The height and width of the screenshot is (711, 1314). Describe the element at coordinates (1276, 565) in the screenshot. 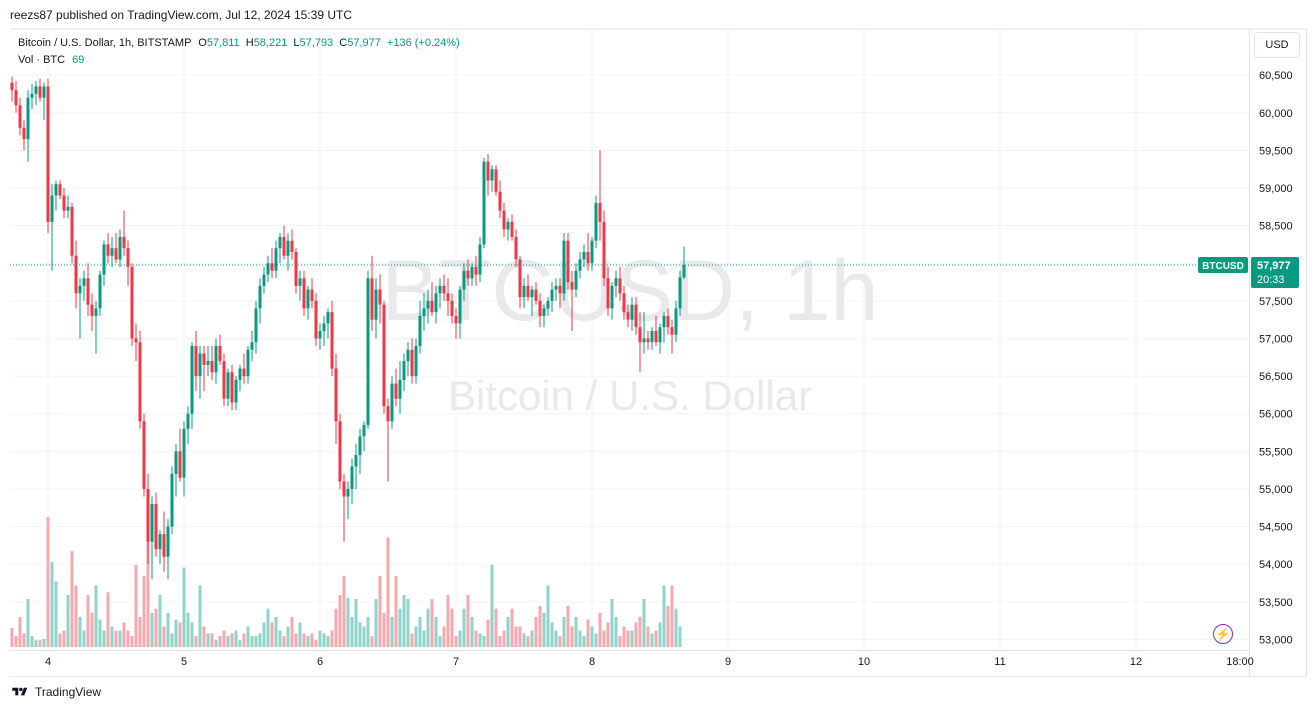

I see `price-tick-label: 54,000` at that location.